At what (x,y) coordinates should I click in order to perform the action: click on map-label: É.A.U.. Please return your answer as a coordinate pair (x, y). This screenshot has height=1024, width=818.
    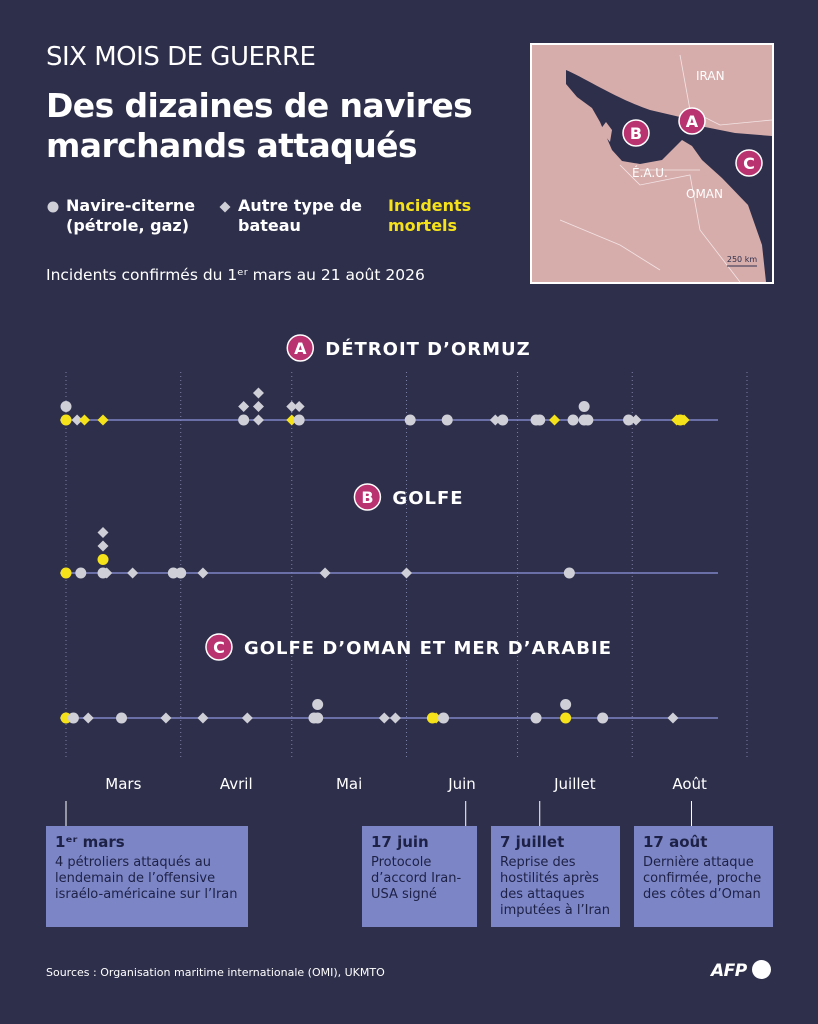
    Looking at the image, I should click on (650, 172).